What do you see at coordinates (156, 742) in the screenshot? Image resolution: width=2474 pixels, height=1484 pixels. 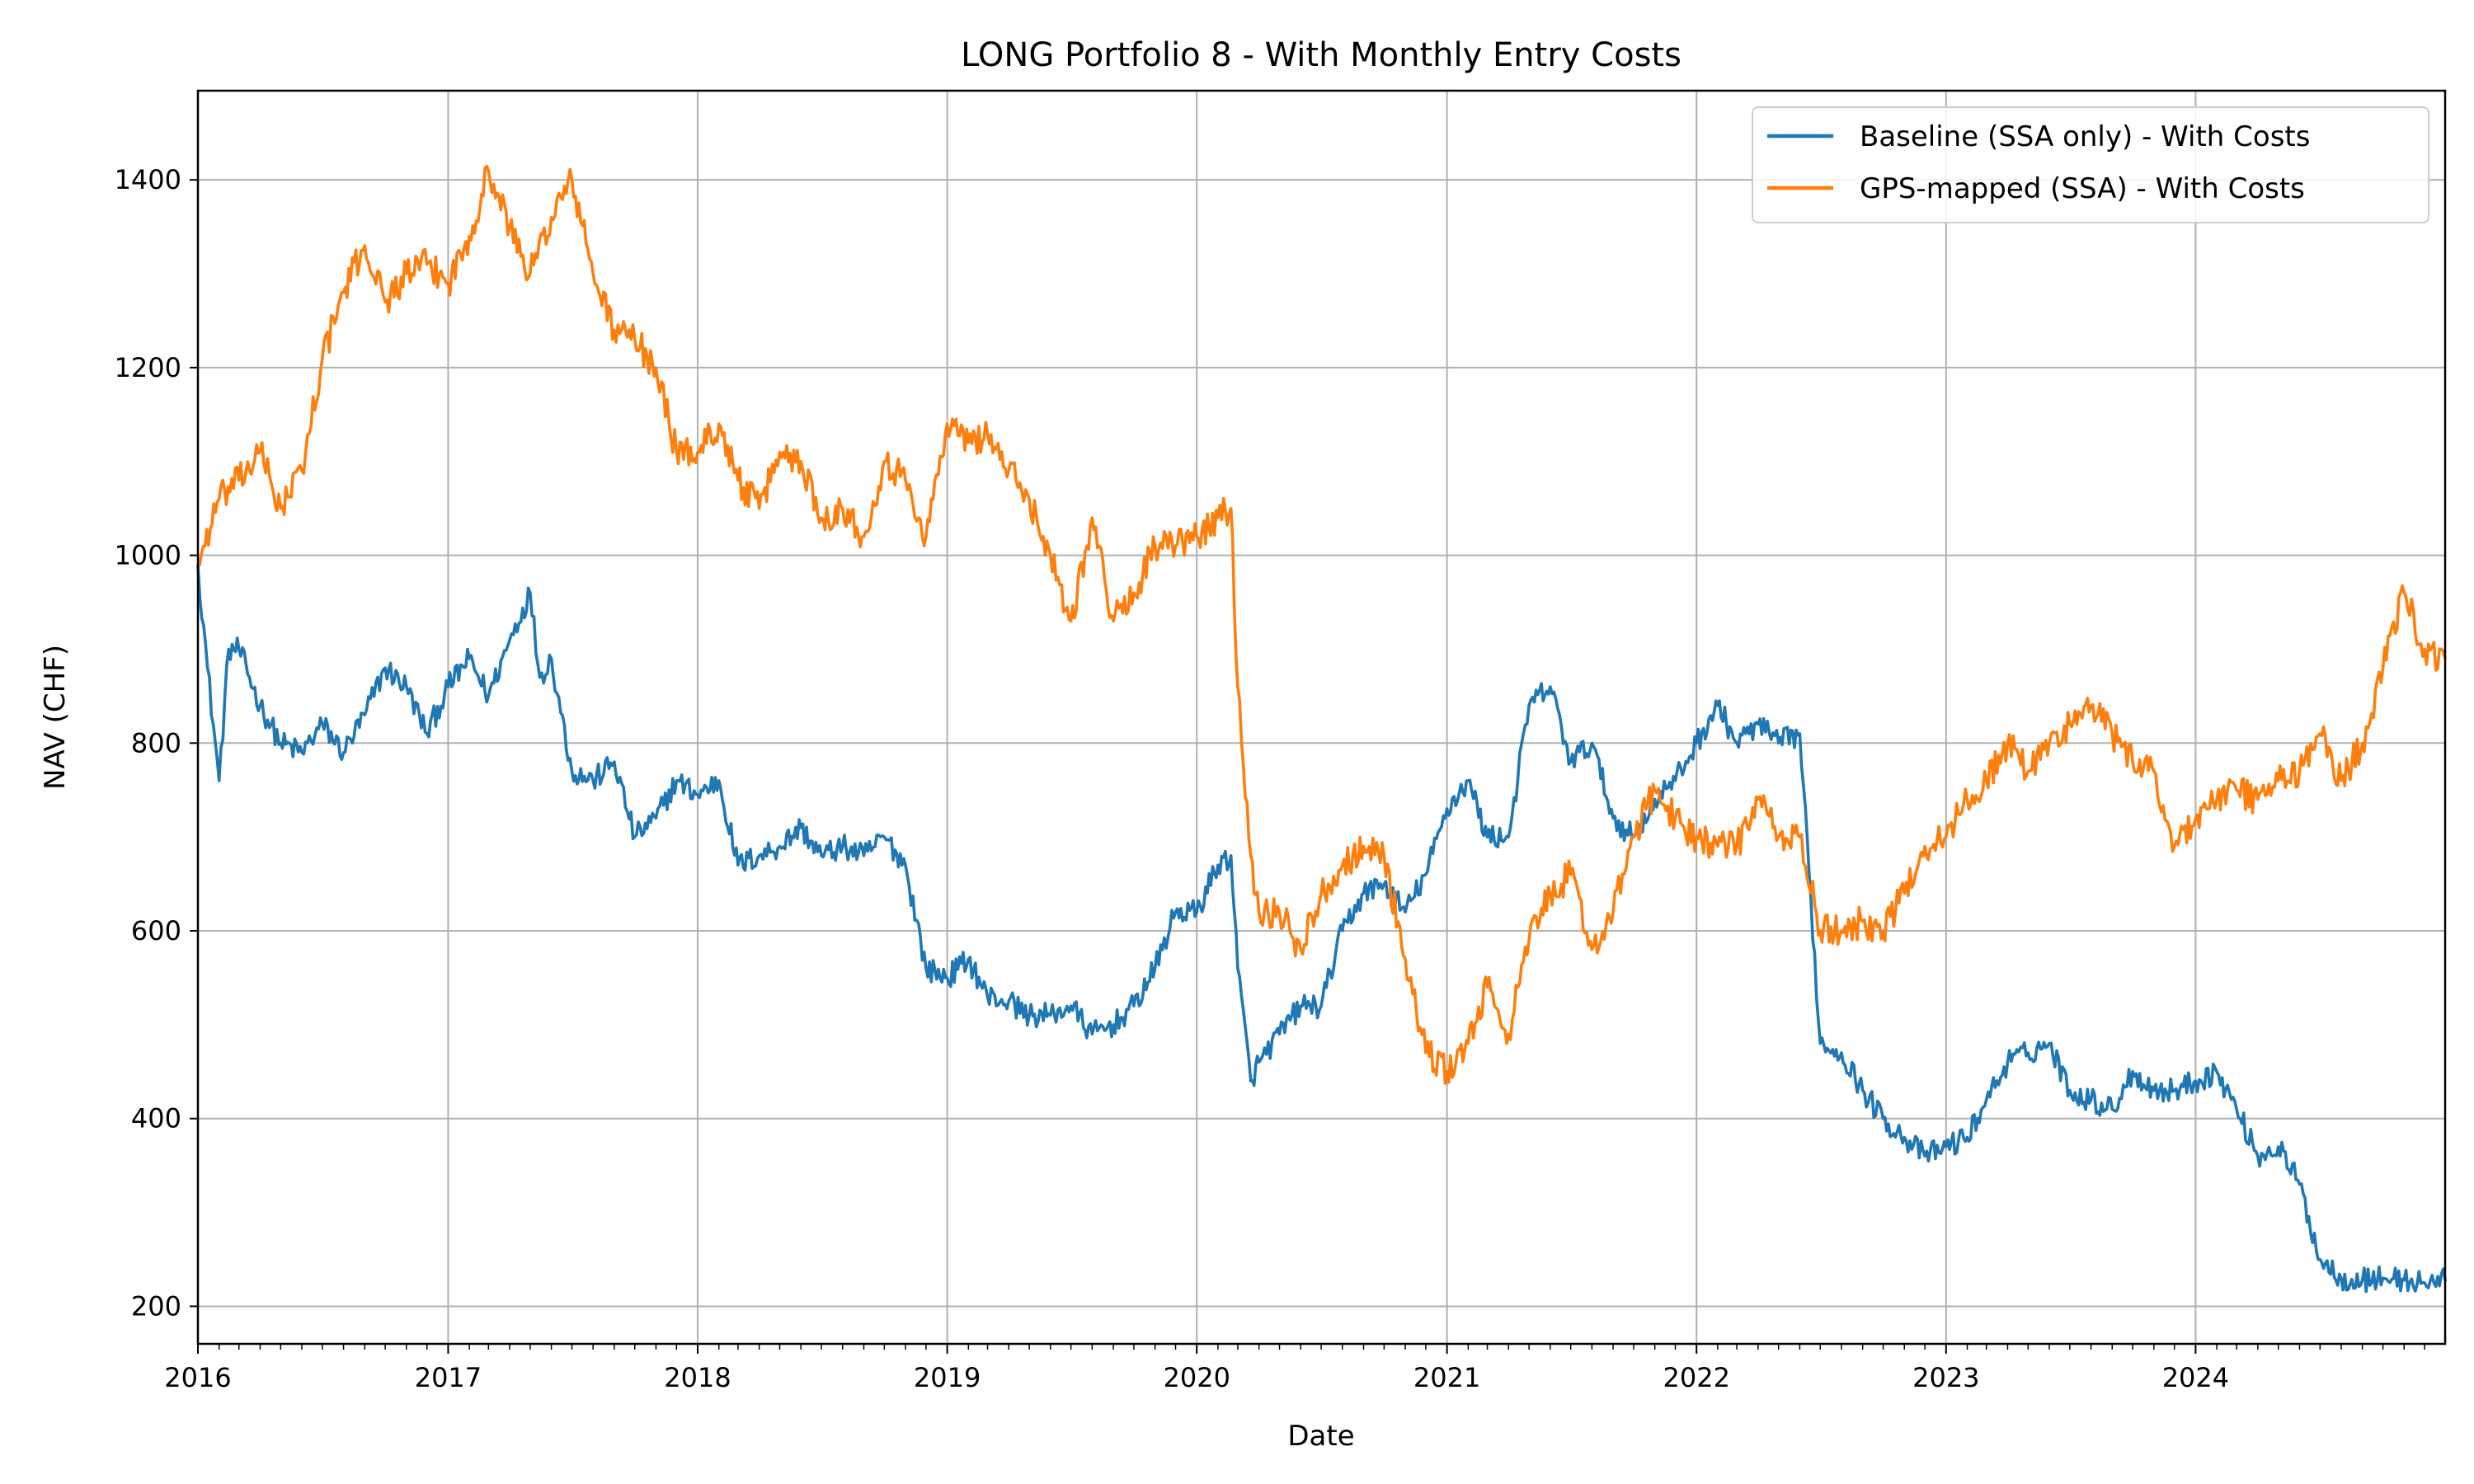 I see `y-tick-label: 800` at bounding box center [156, 742].